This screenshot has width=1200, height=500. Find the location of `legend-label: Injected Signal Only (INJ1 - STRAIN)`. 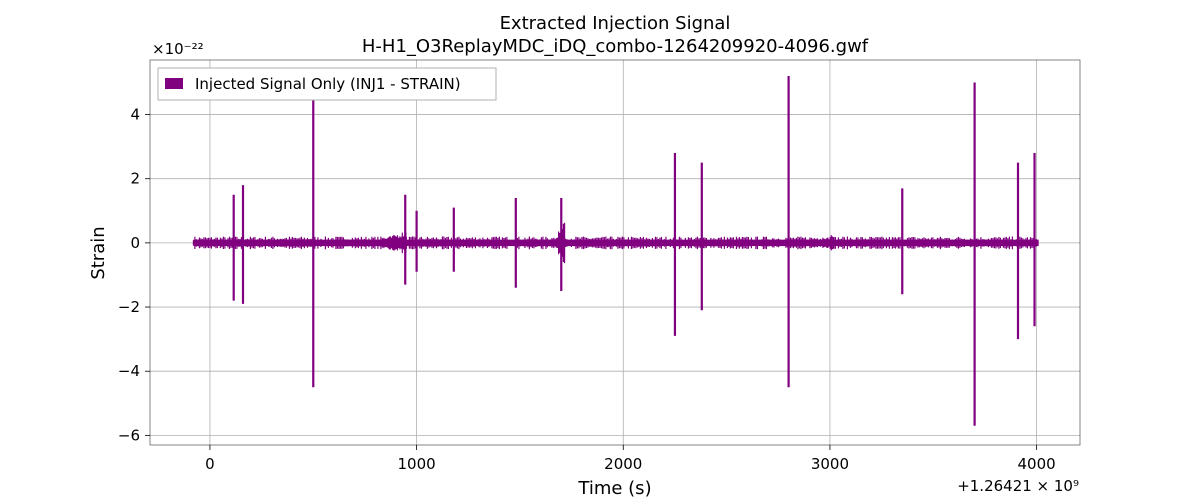

legend-label: Injected Signal Only (INJ1 - STRAIN) is located at coordinates (328, 84).